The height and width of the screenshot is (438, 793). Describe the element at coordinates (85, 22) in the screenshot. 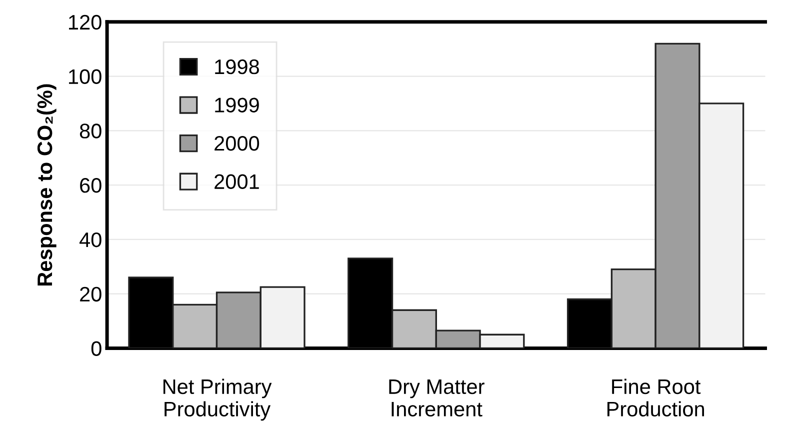

I see `y-tick-label: 120` at that location.